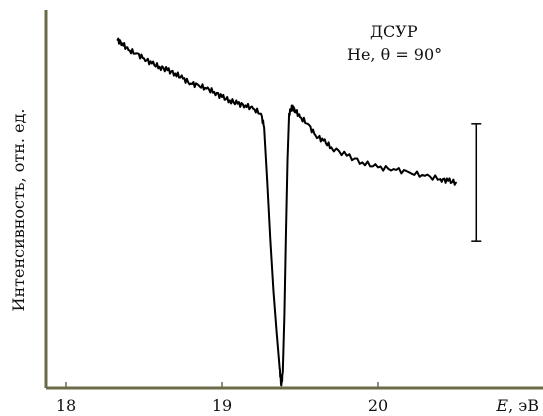  Describe the element at coordinates (18, 210) in the screenshot. I see `y-axis-label: Интенсивность, отн. ед.` at that location.